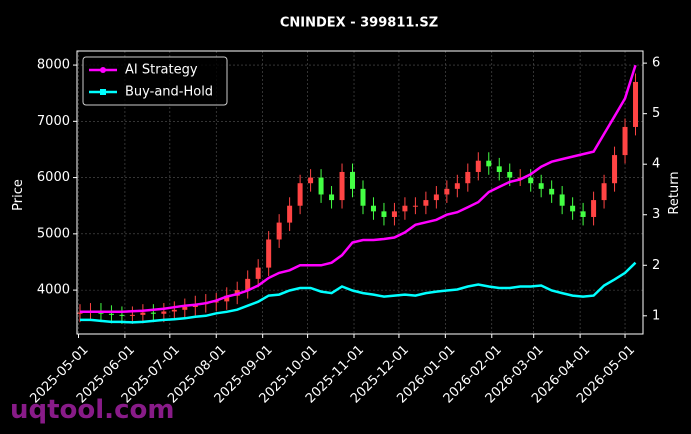 Image resolution: width=691 pixels, height=434 pixels. Describe the element at coordinates (359, 23) in the screenshot. I see `chart-title: CNINDEX - 399811.SZ` at that location.